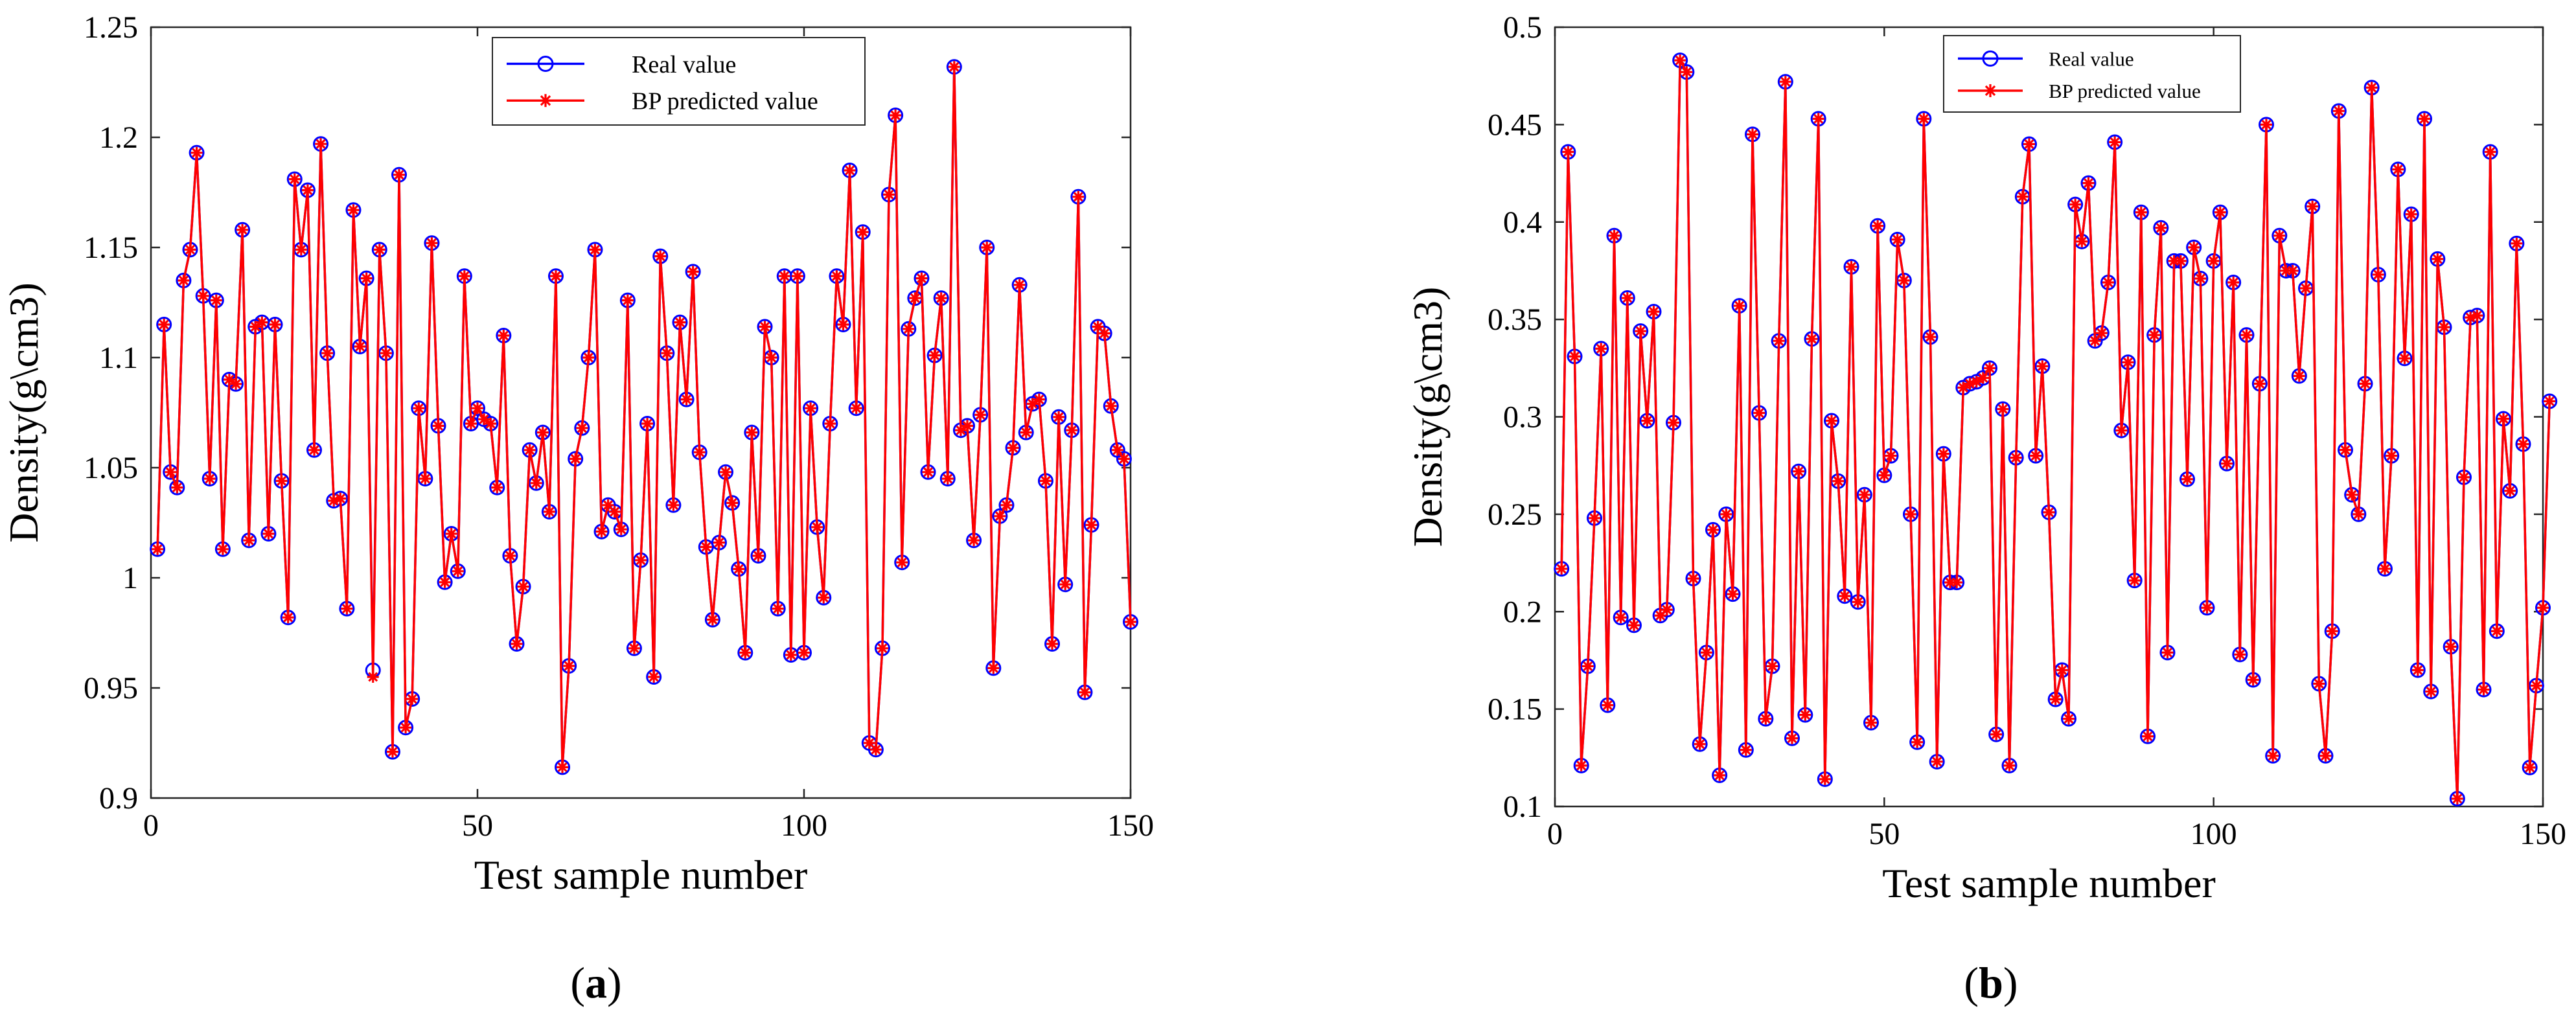 The image size is (2576, 1028). Describe the element at coordinates (1990, 90) in the screenshot. I see `legend-asterisk-marker` at that location.